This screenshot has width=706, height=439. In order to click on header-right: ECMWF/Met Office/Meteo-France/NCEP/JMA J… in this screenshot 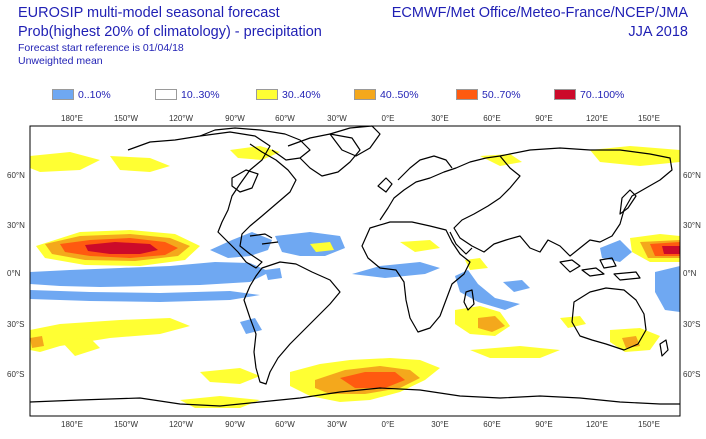, I will do `click(540, 23)`.